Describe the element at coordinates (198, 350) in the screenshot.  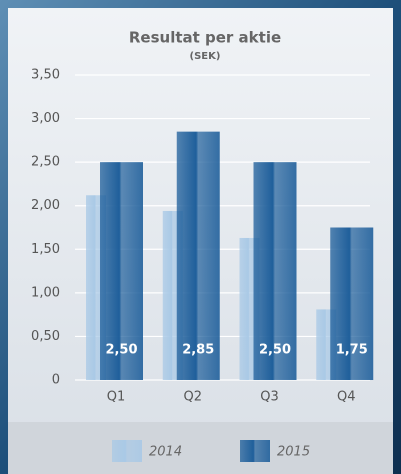
I see `value-label: 2,85` at that location.